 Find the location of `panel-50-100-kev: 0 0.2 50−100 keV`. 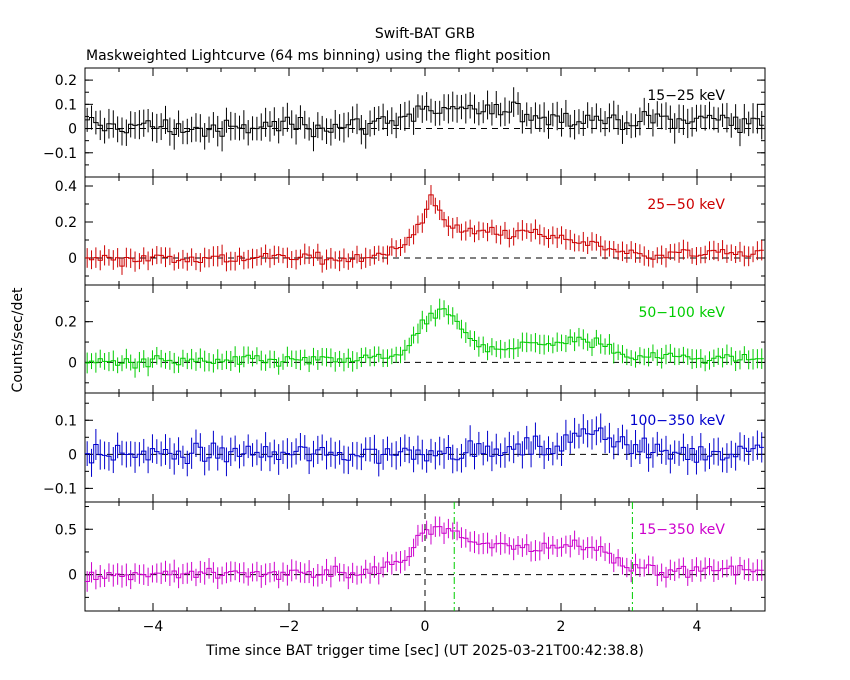

panel-50-100-kev: 0 0.2 50−100 keV is located at coordinates (410, 339).